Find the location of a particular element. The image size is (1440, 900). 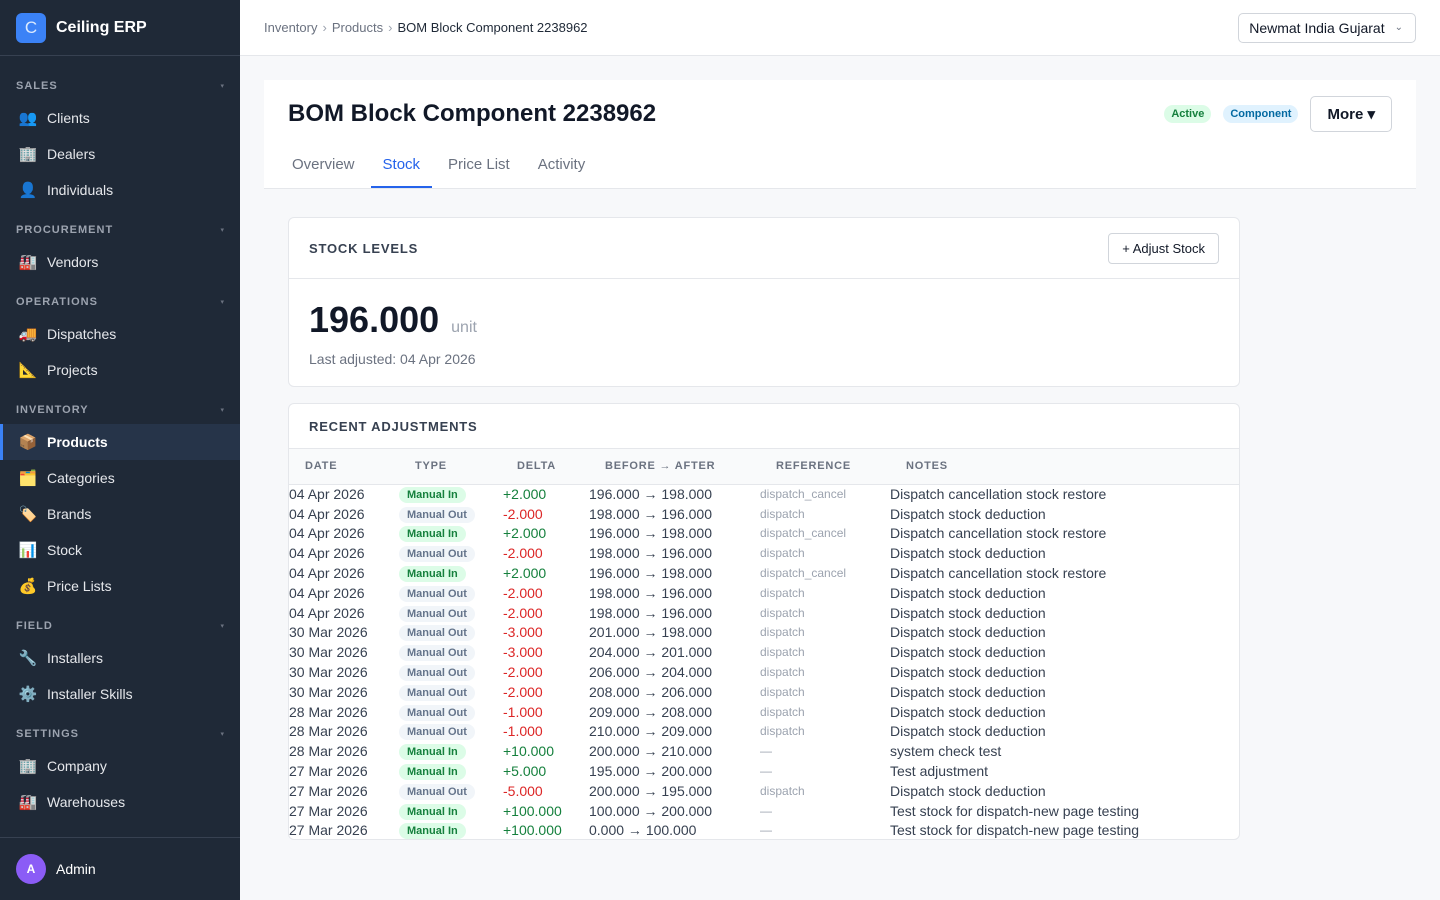

nav-section-field: FIELD ▾ is located at coordinates (120, 626).